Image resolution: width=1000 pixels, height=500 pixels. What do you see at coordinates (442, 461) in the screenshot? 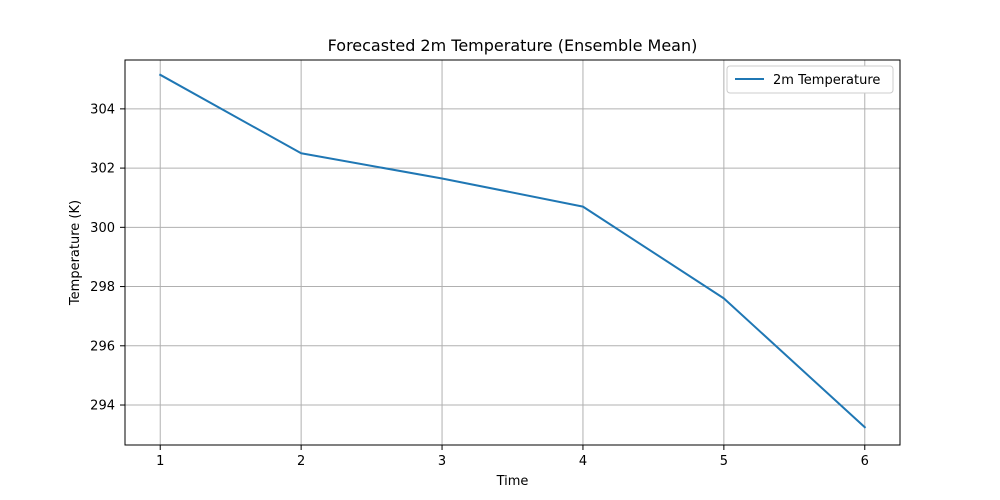
I see `x-tick-label: 3` at bounding box center [442, 461].